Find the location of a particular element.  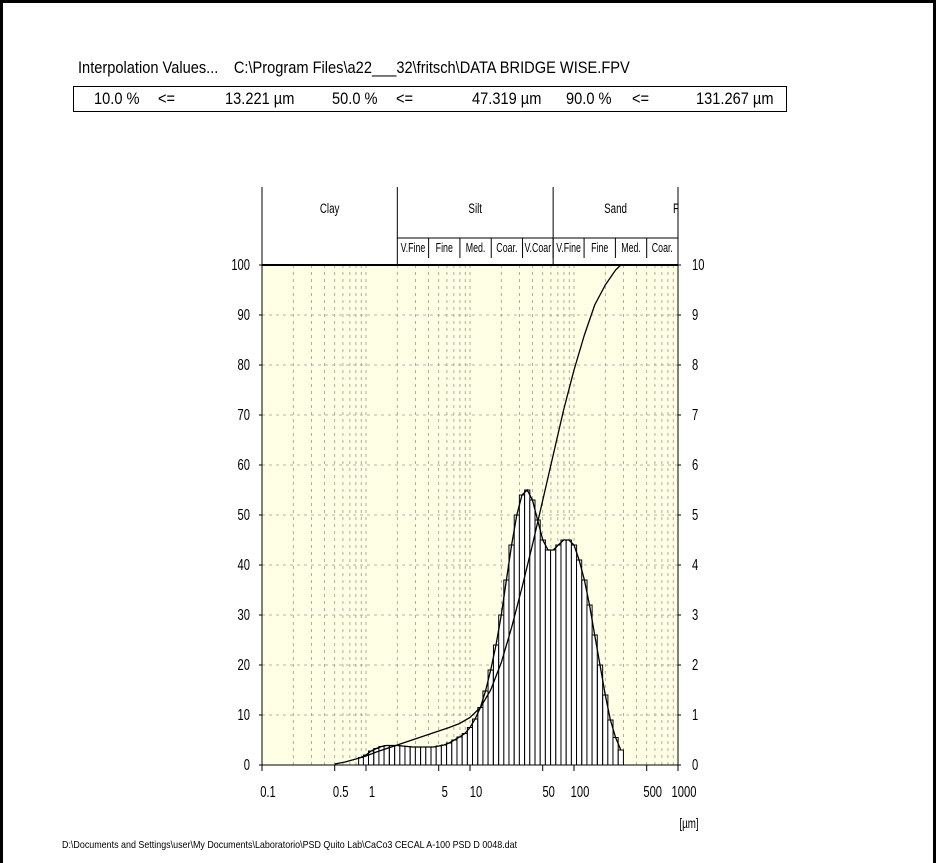

x-tick-label: 500 is located at coordinates (652, 791).